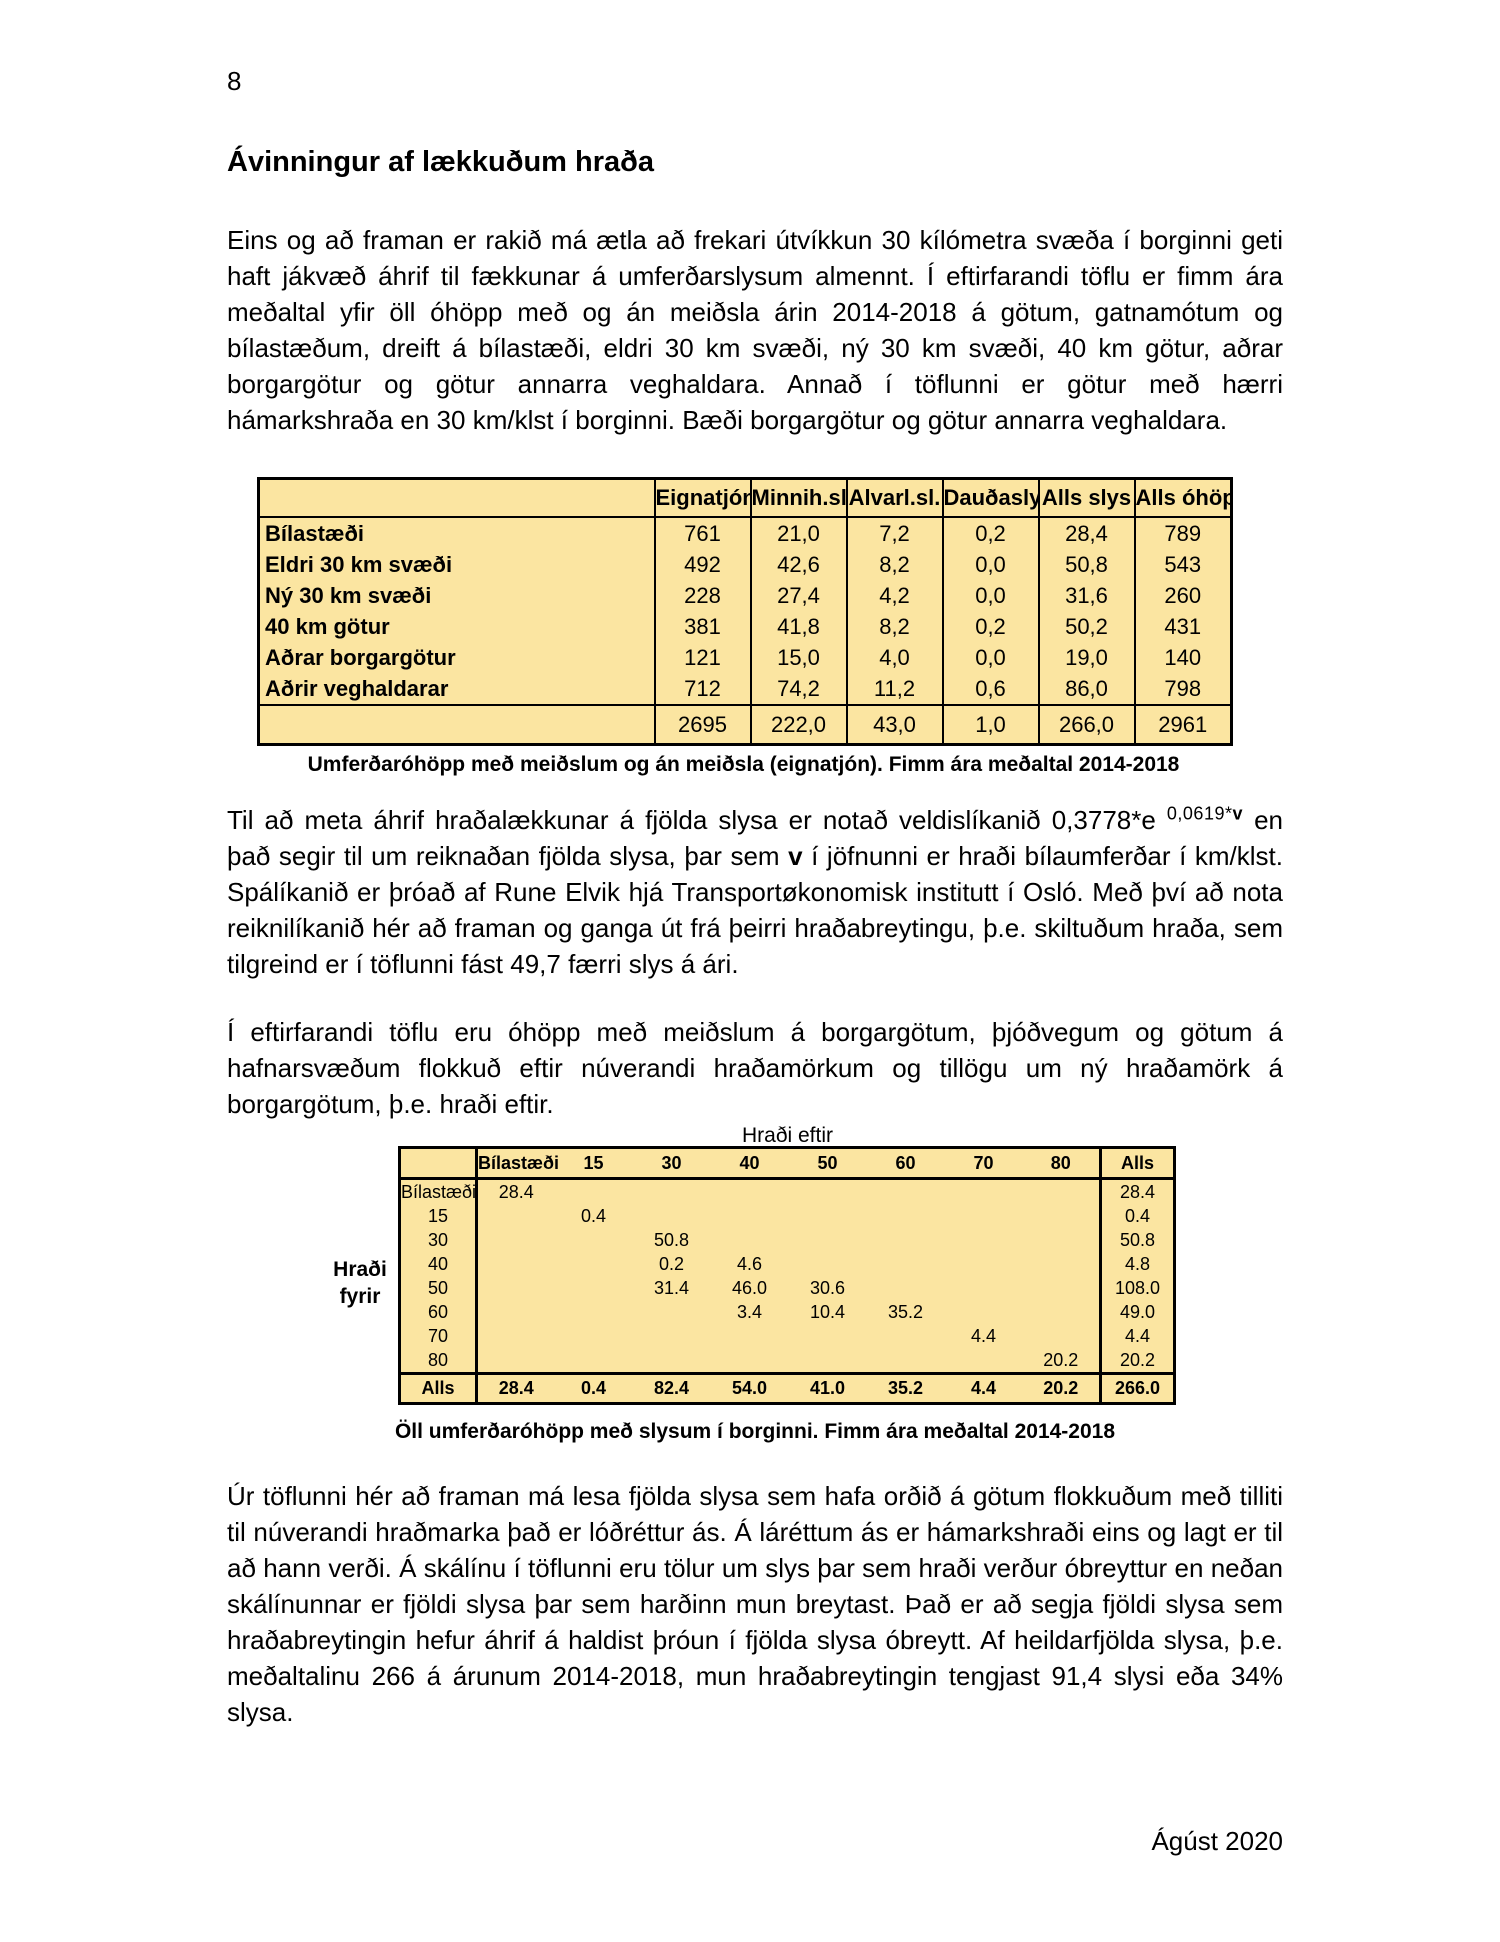  Describe the element at coordinates (1086, 724) in the screenshot. I see `total-cell: 266,0` at that location.